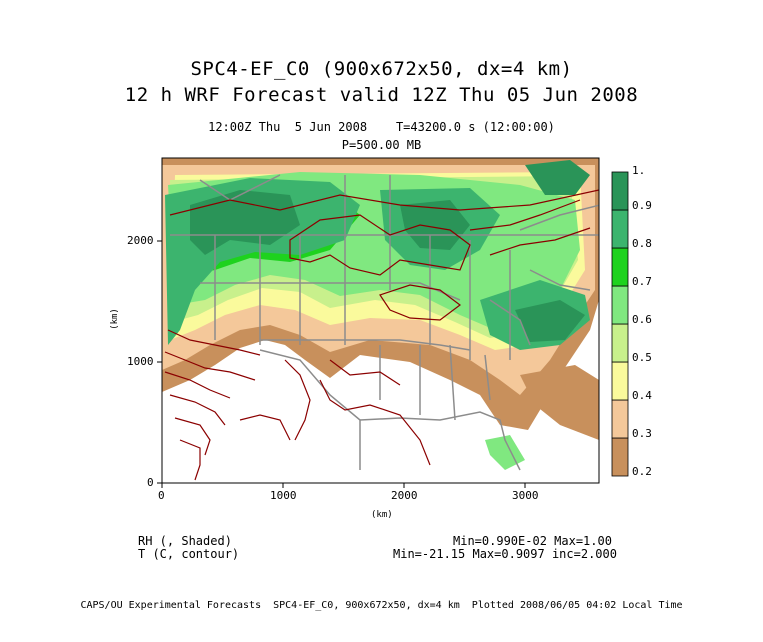 The image size is (763, 642). What do you see at coordinates (435, 225) in the screenshot?
I see `rh-dark-green-region-central` at bounding box center [435, 225].